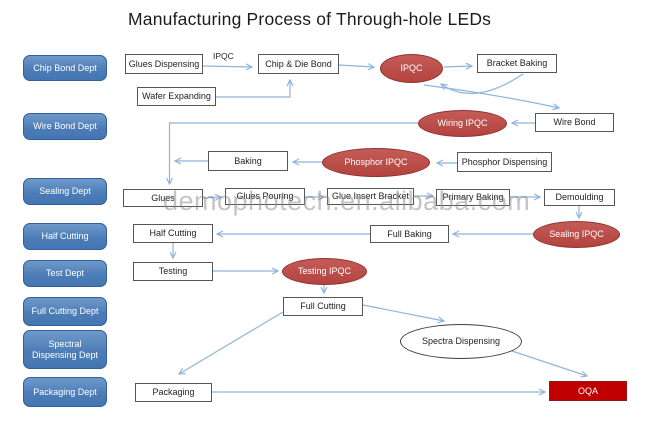  Describe the element at coordinates (576, 234) in the screenshot. I see `sealing-ipqc-ellipse: Sealing IPQC` at that location.